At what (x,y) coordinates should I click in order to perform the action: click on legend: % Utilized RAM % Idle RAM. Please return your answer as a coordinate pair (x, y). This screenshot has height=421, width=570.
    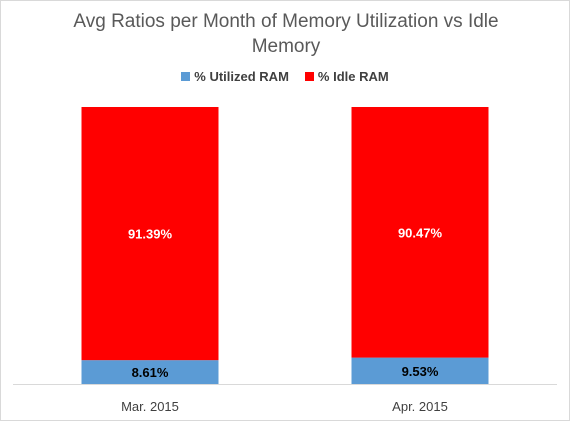
    Looking at the image, I should click on (285, 76).